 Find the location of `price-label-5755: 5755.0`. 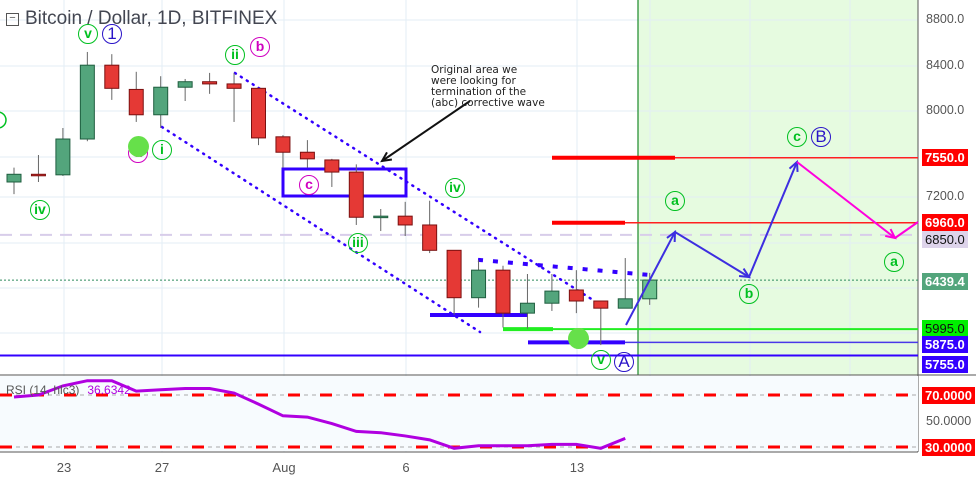

price-label-5755: 5755.0 is located at coordinates (945, 364).